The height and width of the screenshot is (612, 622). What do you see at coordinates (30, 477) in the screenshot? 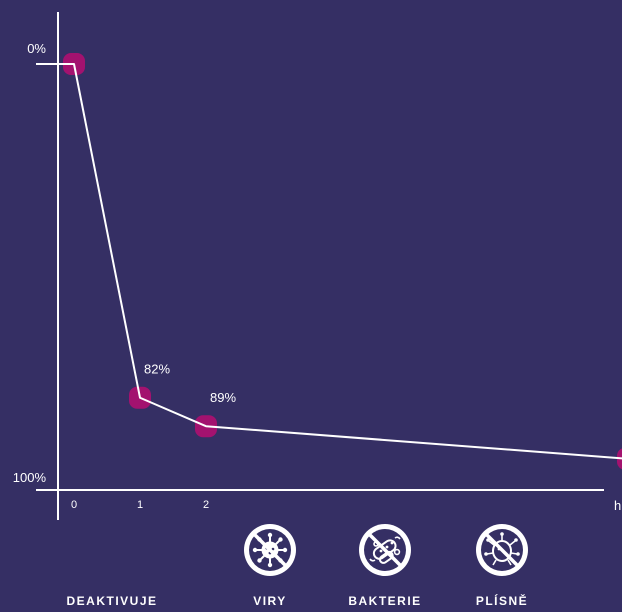
I see `y-tick-bottom: 100%` at bounding box center [30, 477].